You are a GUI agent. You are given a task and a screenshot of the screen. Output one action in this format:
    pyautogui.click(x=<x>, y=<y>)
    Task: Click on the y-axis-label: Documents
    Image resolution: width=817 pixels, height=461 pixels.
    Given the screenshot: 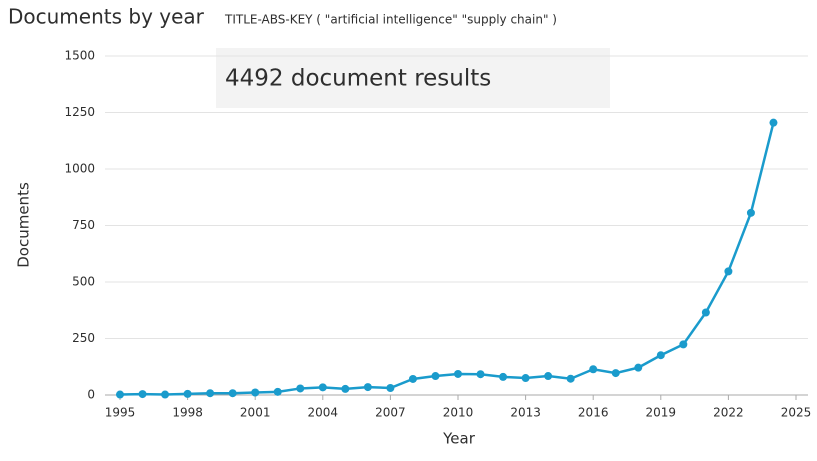 What is the action you would take?
    pyautogui.click(x=24, y=225)
    